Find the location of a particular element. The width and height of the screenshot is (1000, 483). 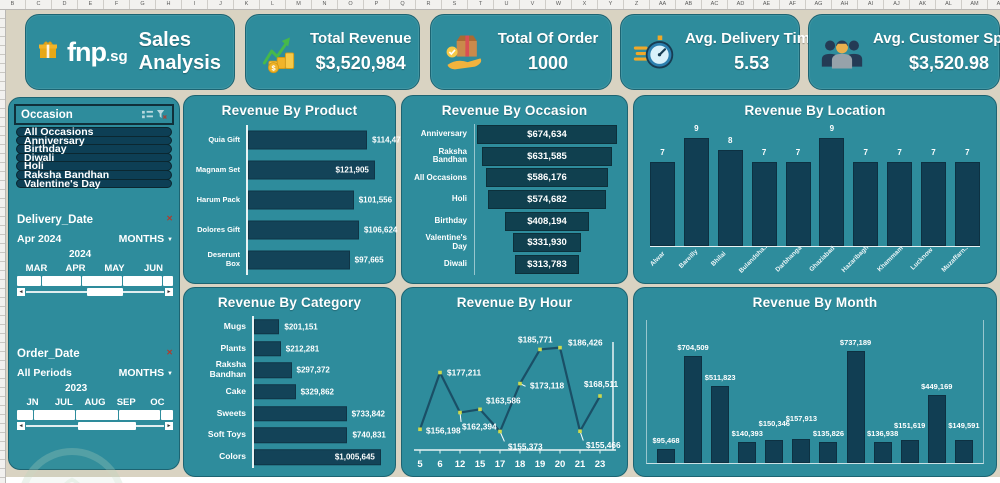

timeline-month-label: AUG is located at coordinates (95, 402).